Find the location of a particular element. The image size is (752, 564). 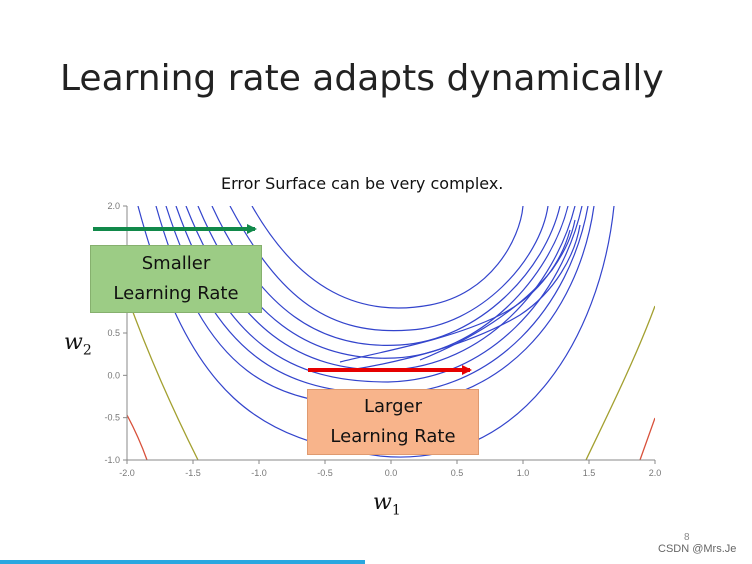

x-tick-label: -0.5 is located at coordinates (325, 473).